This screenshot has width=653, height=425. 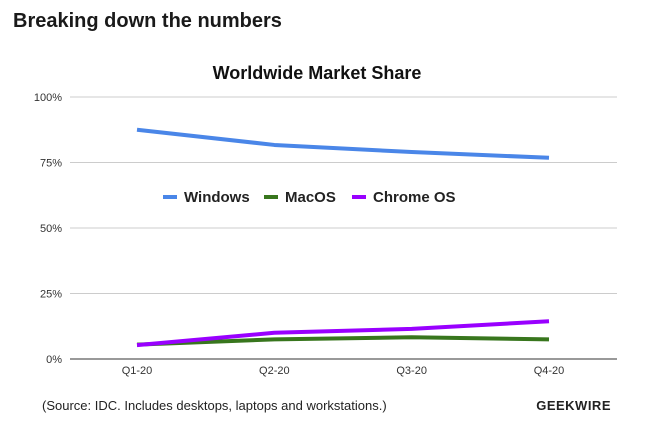 I want to click on y-tick-label: 100%, so click(x=48, y=98).